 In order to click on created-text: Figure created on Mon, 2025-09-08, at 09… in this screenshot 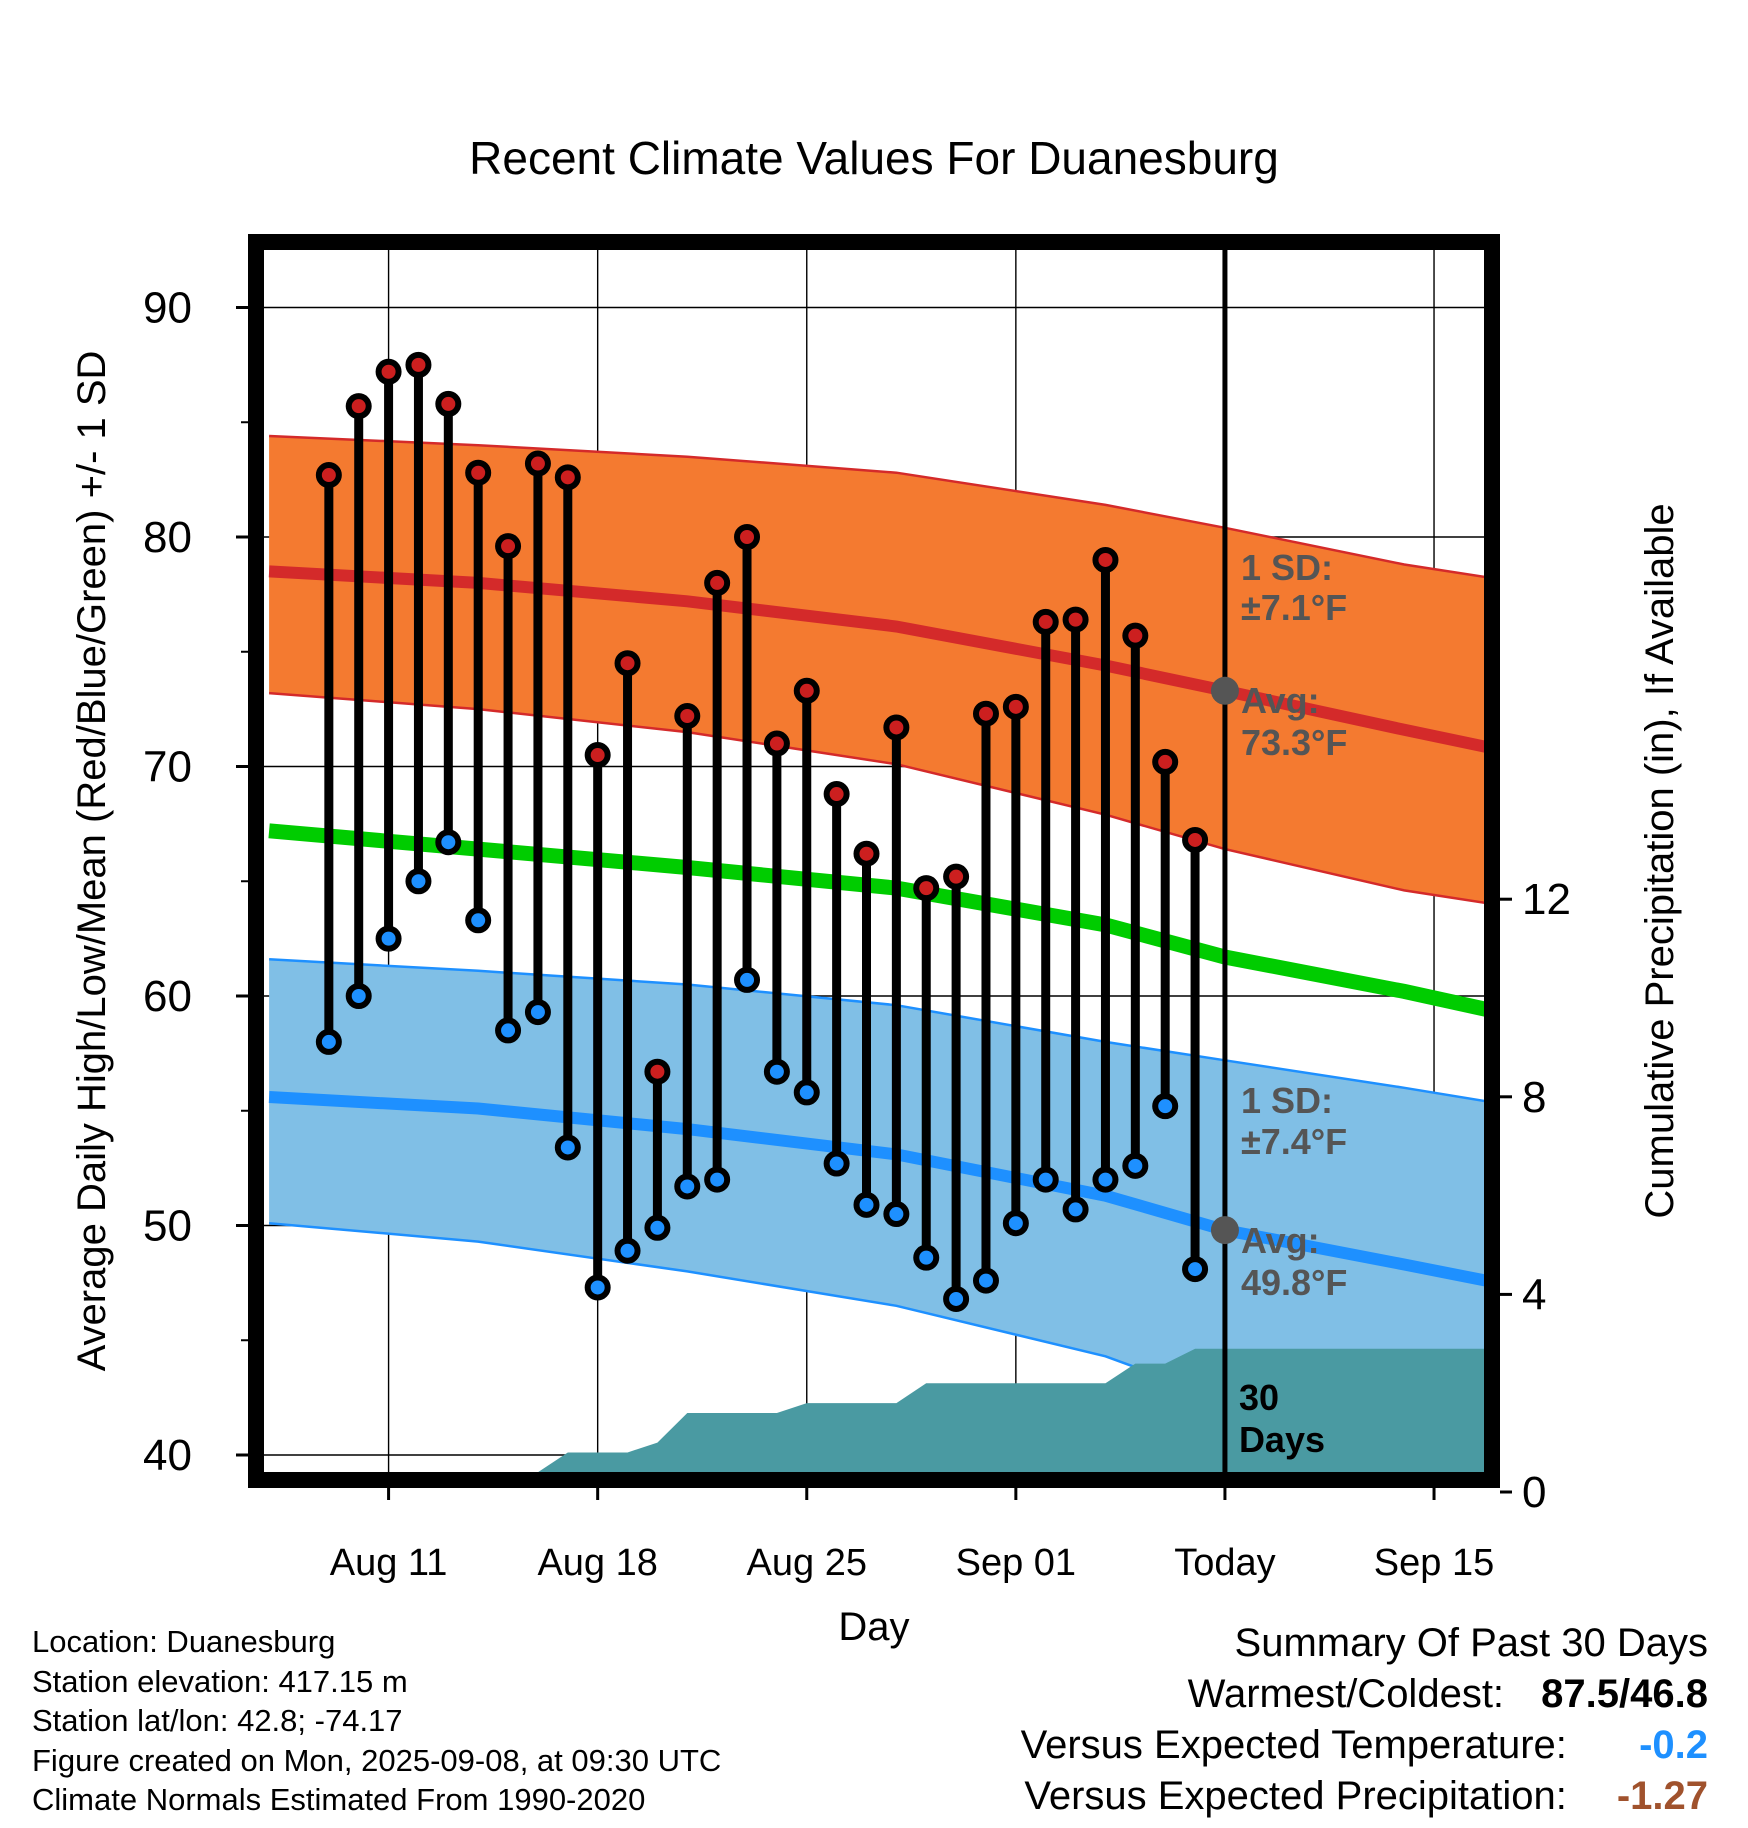, I will do `click(377, 1760)`.